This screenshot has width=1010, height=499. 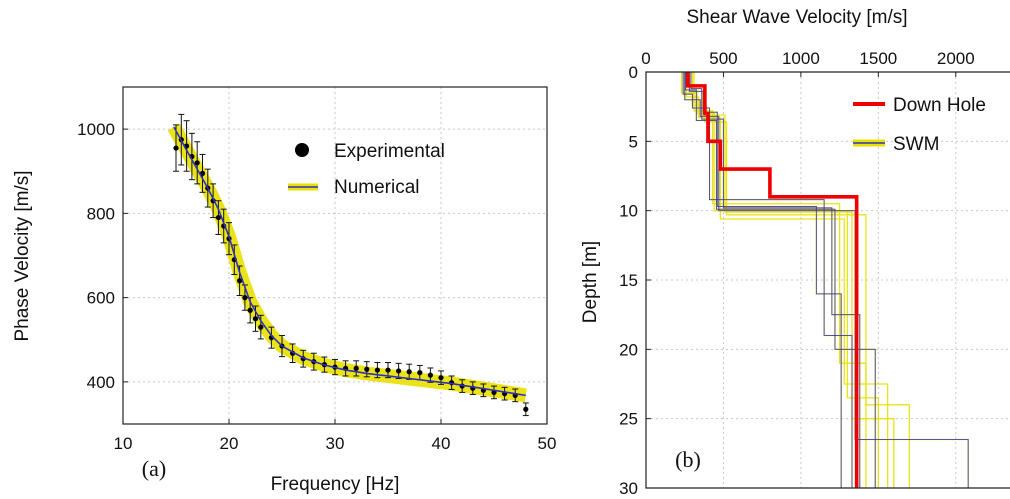 What do you see at coordinates (302, 150) in the screenshot?
I see `legend-experimental-marker` at bounding box center [302, 150].